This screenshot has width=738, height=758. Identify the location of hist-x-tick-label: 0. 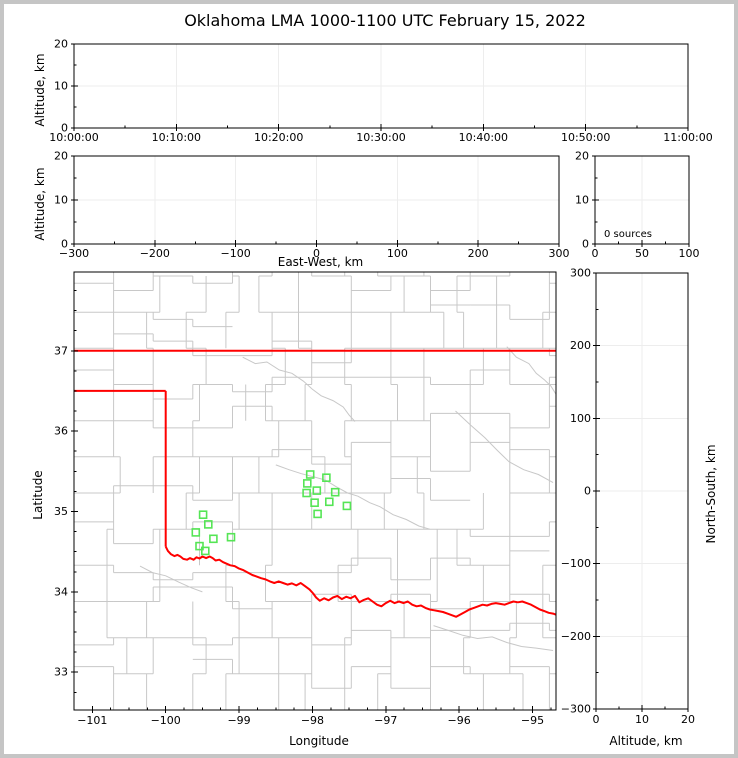
(595, 253).